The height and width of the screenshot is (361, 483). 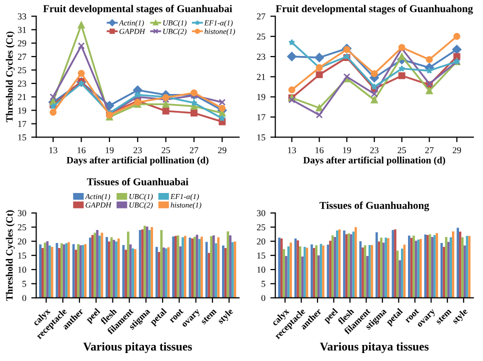 What do you see at coordinates (22, 16) in the screenshot?
I see `y-tick-label: 33` at bounding box center [22, 16].